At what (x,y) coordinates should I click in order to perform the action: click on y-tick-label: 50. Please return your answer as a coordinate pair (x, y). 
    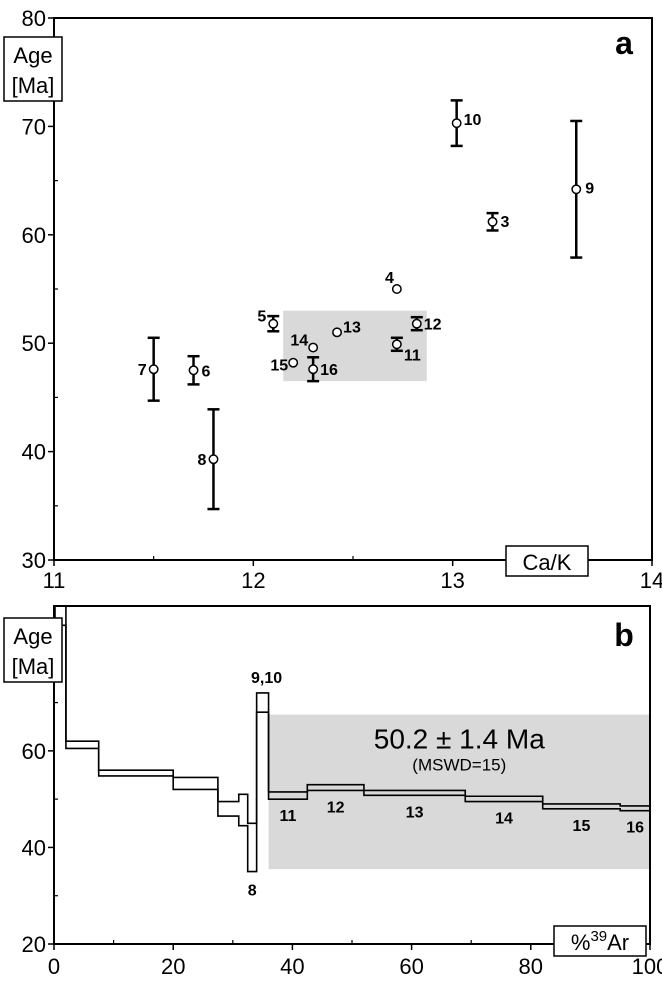
    Looking at the image, I should click on (34, 343).